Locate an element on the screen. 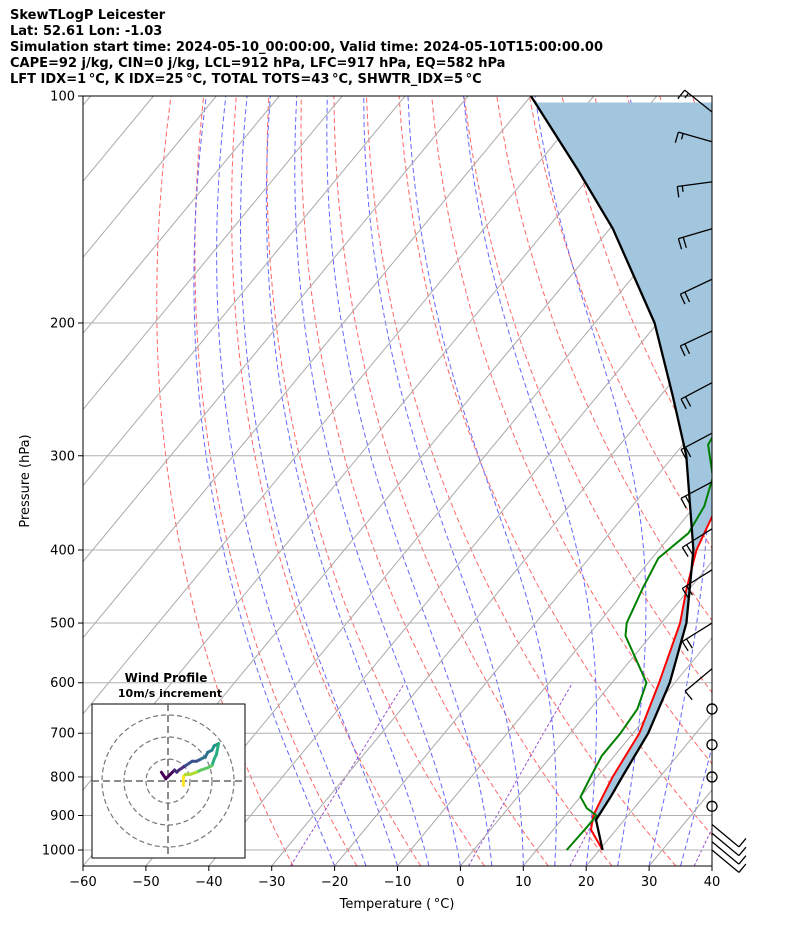  y-tick-label: 100 is located at coordinates (62, 97).